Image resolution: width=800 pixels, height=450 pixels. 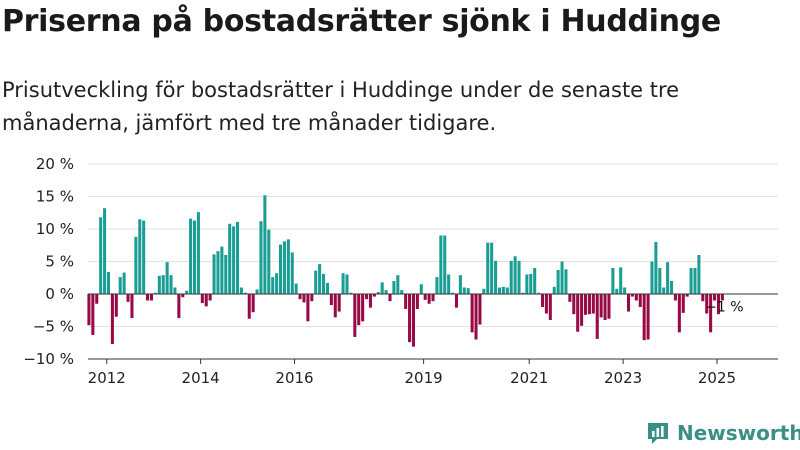 What do you see at coordinates (529, 378) in the screenshot?
I see `x-tick-label: 2021` at bounding box center [529, 378].